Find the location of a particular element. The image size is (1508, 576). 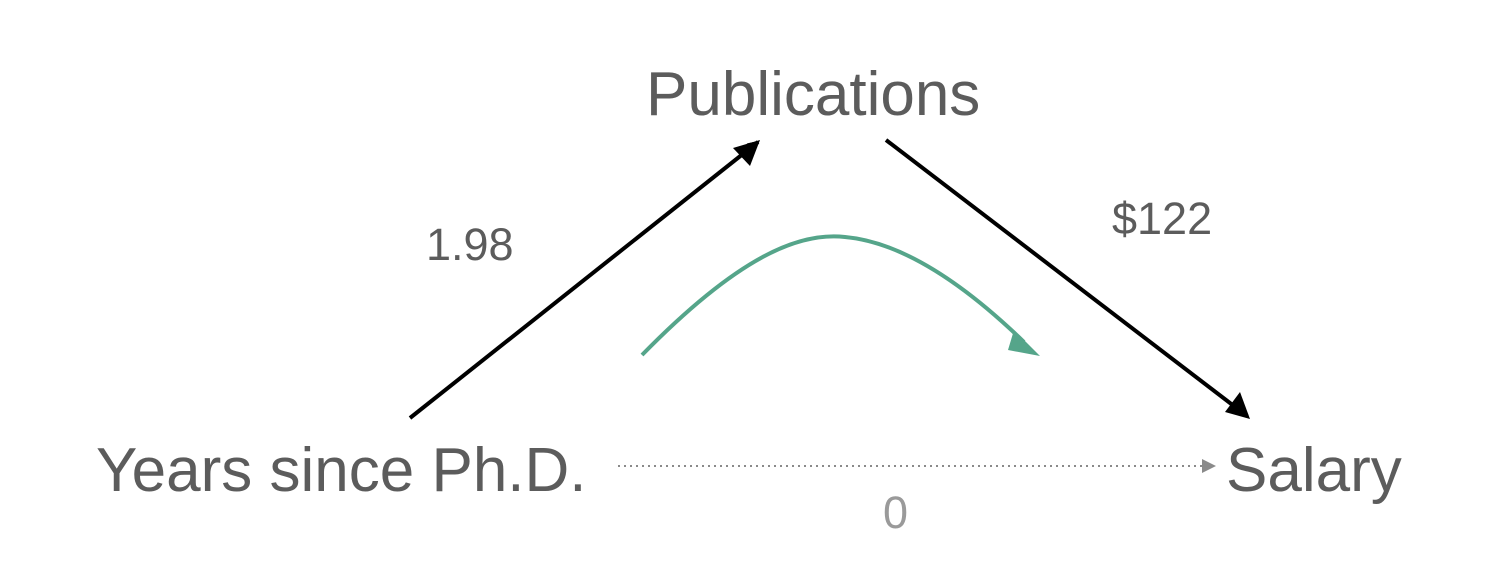

node-publications: Publications is located at coordinates (813, 94).